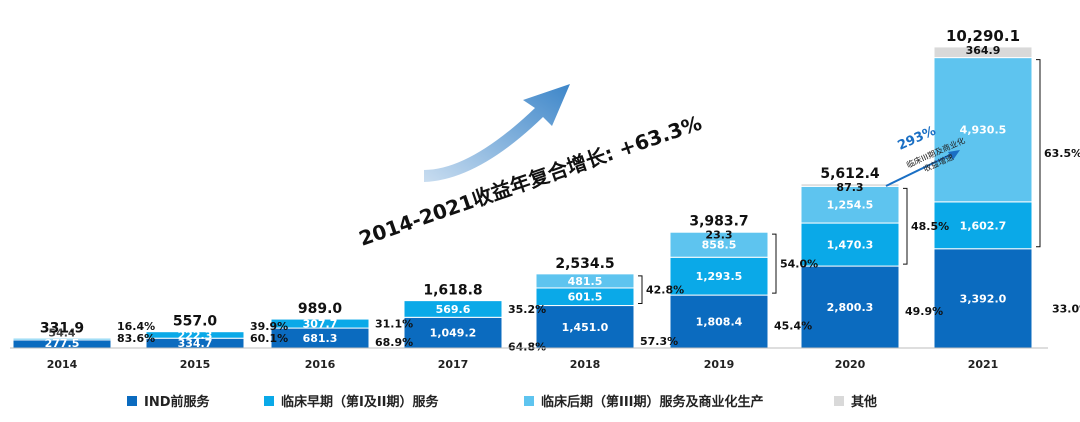 The height and width of the screenshot is (422, 1080). What do you see at coordinates (452, 291) in the screenshot?
I see `total-label-2017: 1,618.8` at bounding box center [452, 291].